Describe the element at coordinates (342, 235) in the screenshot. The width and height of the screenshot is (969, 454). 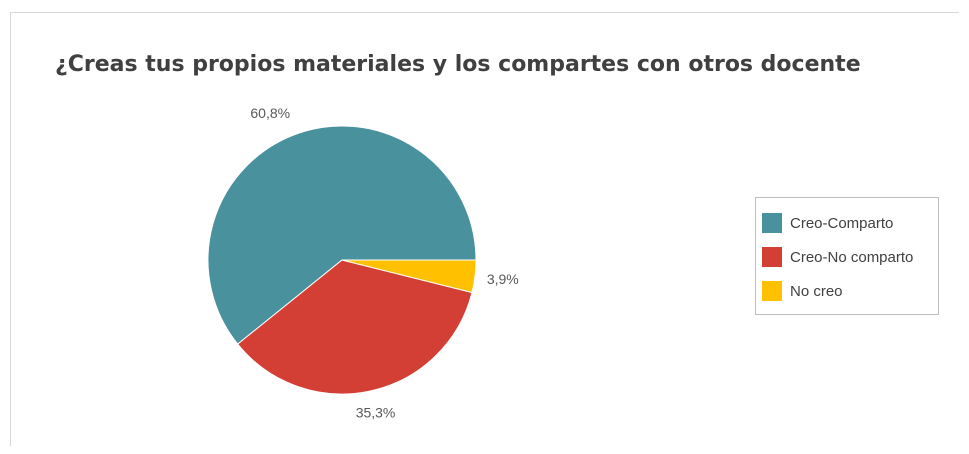
I see `pie-slice-creo-comparto` at that location.